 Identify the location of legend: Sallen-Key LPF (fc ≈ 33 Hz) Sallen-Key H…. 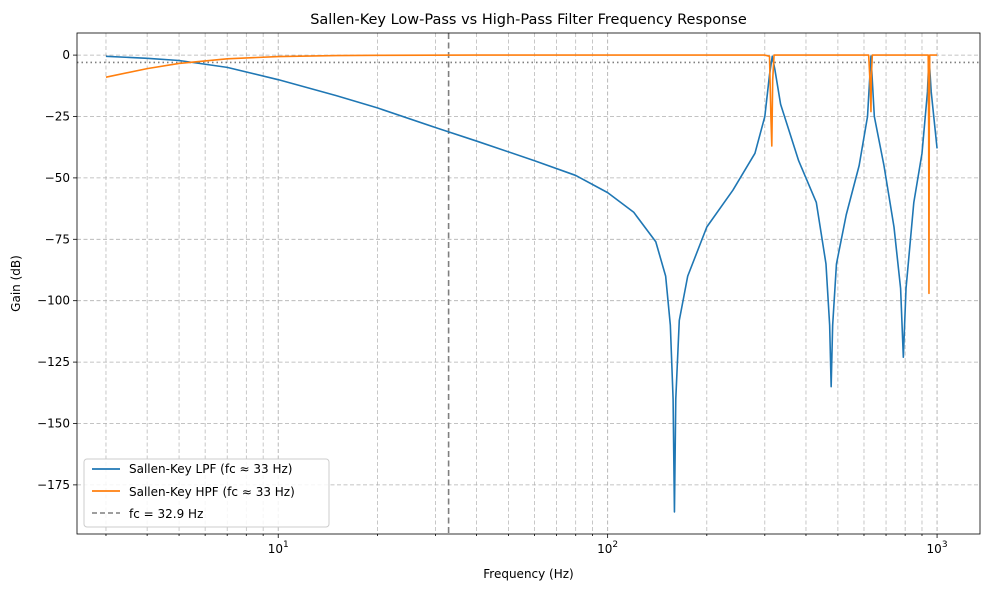
(206, 493).